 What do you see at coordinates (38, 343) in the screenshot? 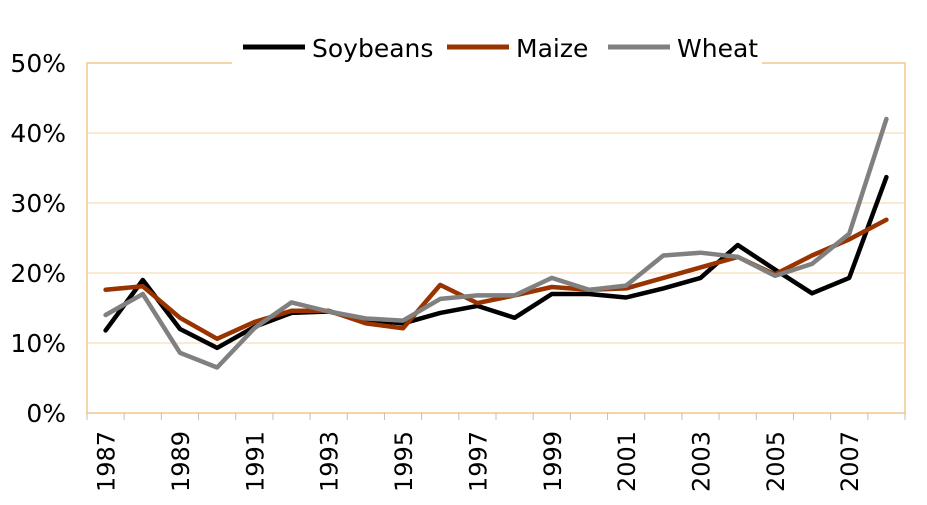
I see `y-tick-label: 10%` at bounding box center [38, 343].